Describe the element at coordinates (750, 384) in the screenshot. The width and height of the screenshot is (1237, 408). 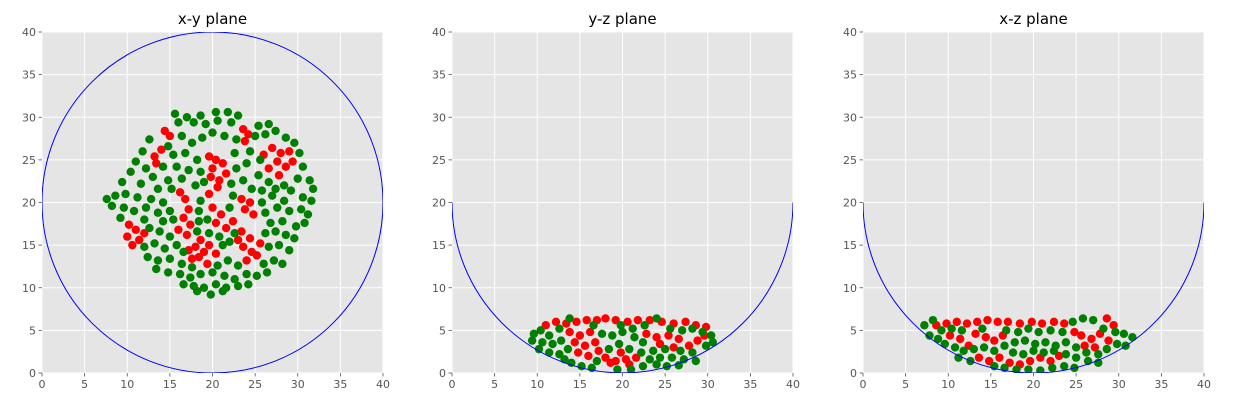
I see `x-tick-label: 35` at that location.